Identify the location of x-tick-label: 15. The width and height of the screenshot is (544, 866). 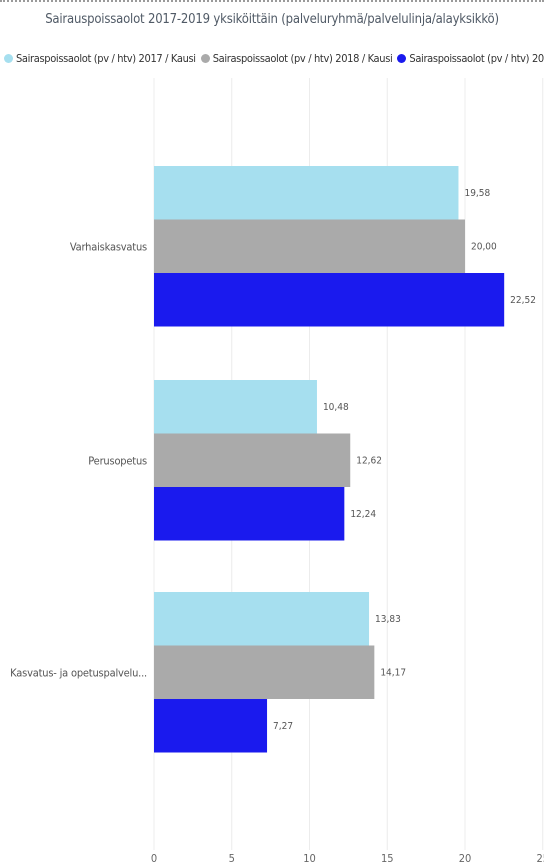
(387, 858).